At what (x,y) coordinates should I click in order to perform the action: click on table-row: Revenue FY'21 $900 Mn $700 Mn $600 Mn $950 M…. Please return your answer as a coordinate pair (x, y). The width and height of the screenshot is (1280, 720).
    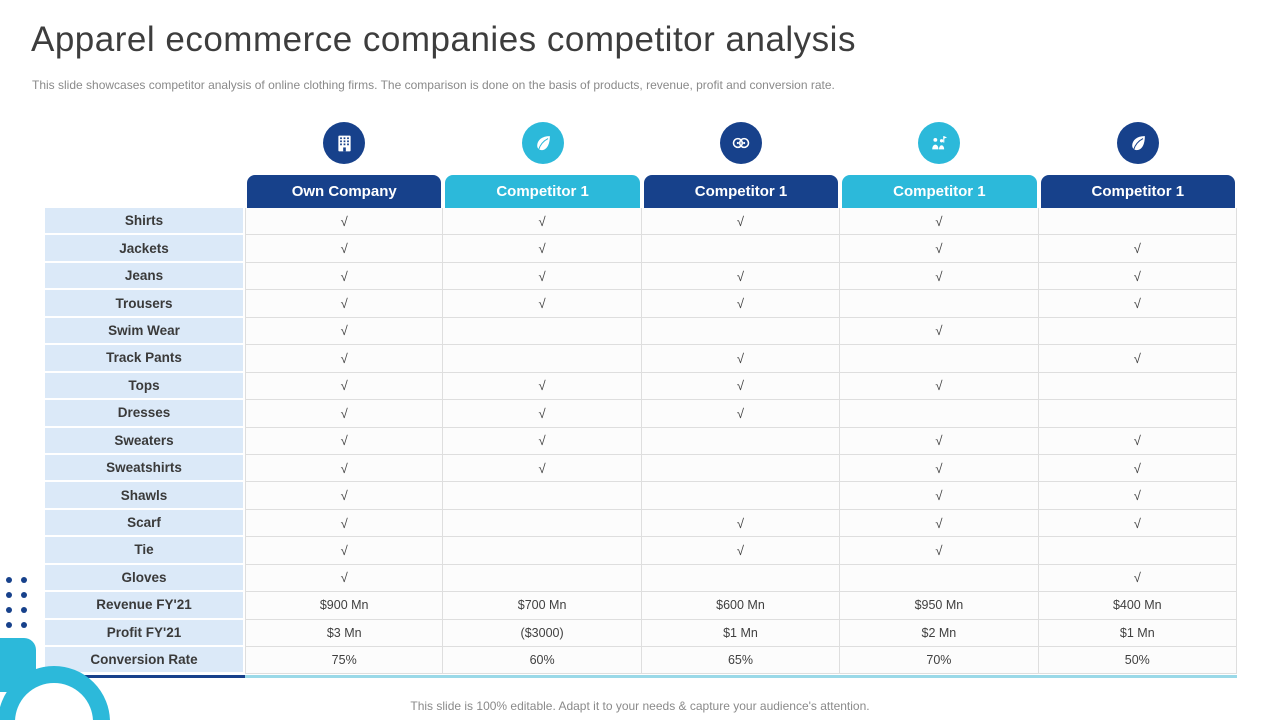
    Looking at the image, I should click on (641, 606).